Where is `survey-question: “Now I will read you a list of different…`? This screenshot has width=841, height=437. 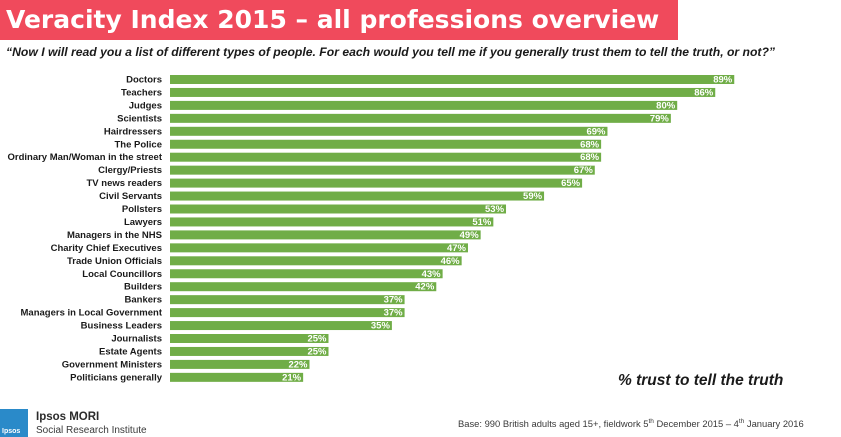
survey-question: “Now I will read you a list of different… is located at coordinates (391, 52).